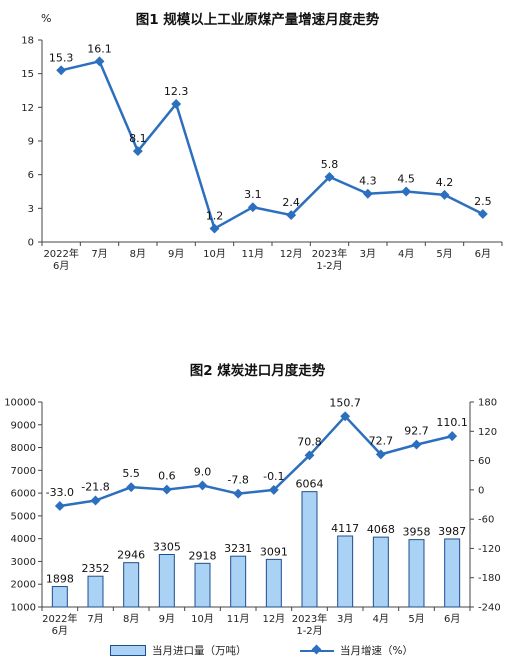 Image resolution: width=515 pixels, height=663 pixels. What do you see at coordinates (238, 548) in the screenshot?
I see `chart2-bar-label: 3231` at bounding box center [238, 548].